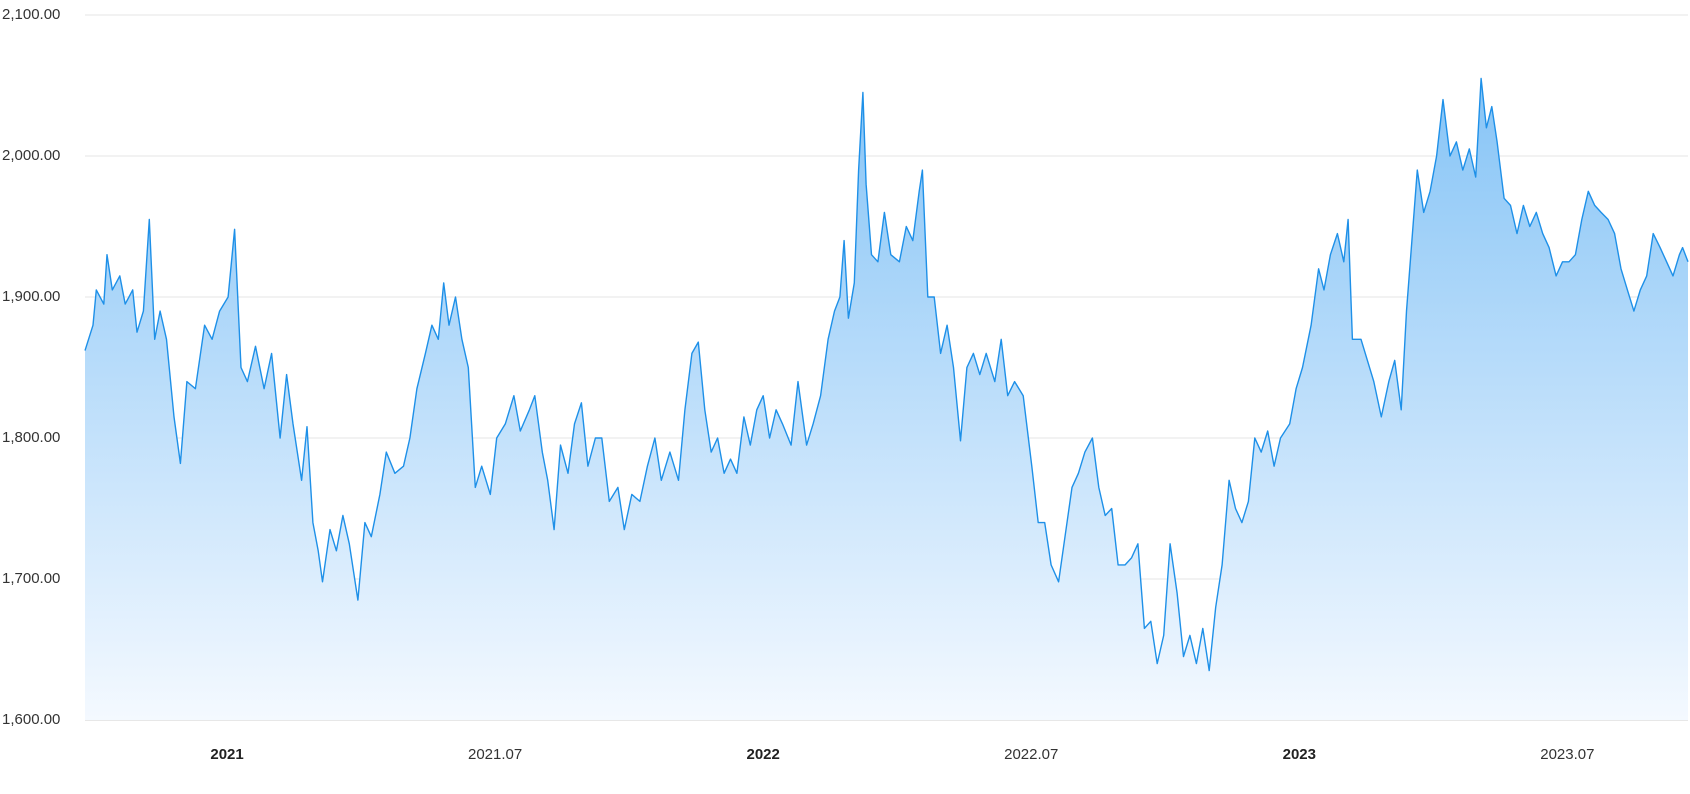 The height and width of the screenshot is (794, 1690). I want to click on x-tick-label: 2022.07, so click(1031, 754).